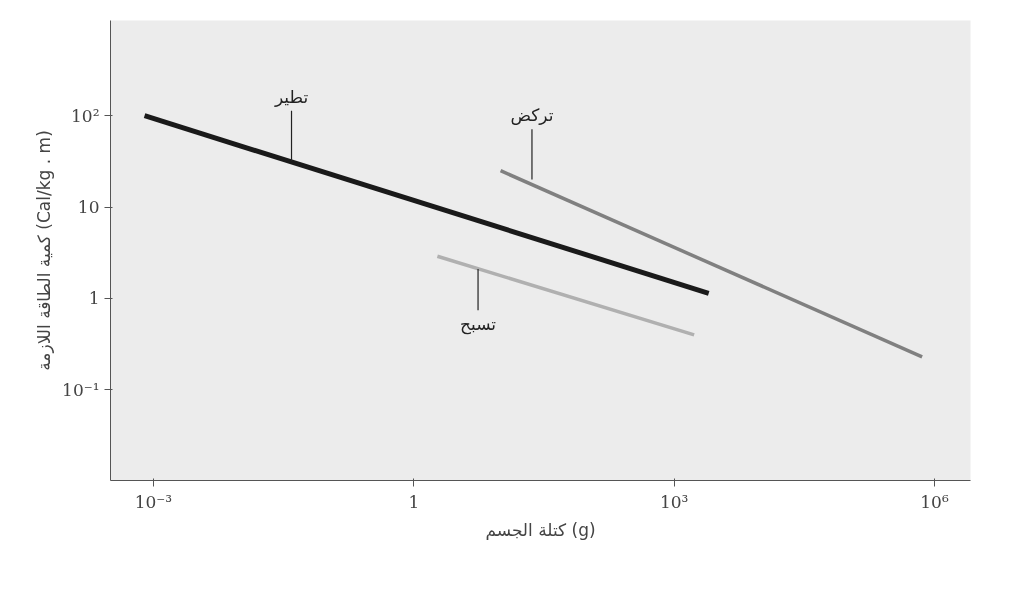 Image resolution: width=1021 pixels, height=611 pixels. Describe the element at coordinates (81, 389) in the screenshot. I see `y-tick-label: 10⁻¹` at that location.